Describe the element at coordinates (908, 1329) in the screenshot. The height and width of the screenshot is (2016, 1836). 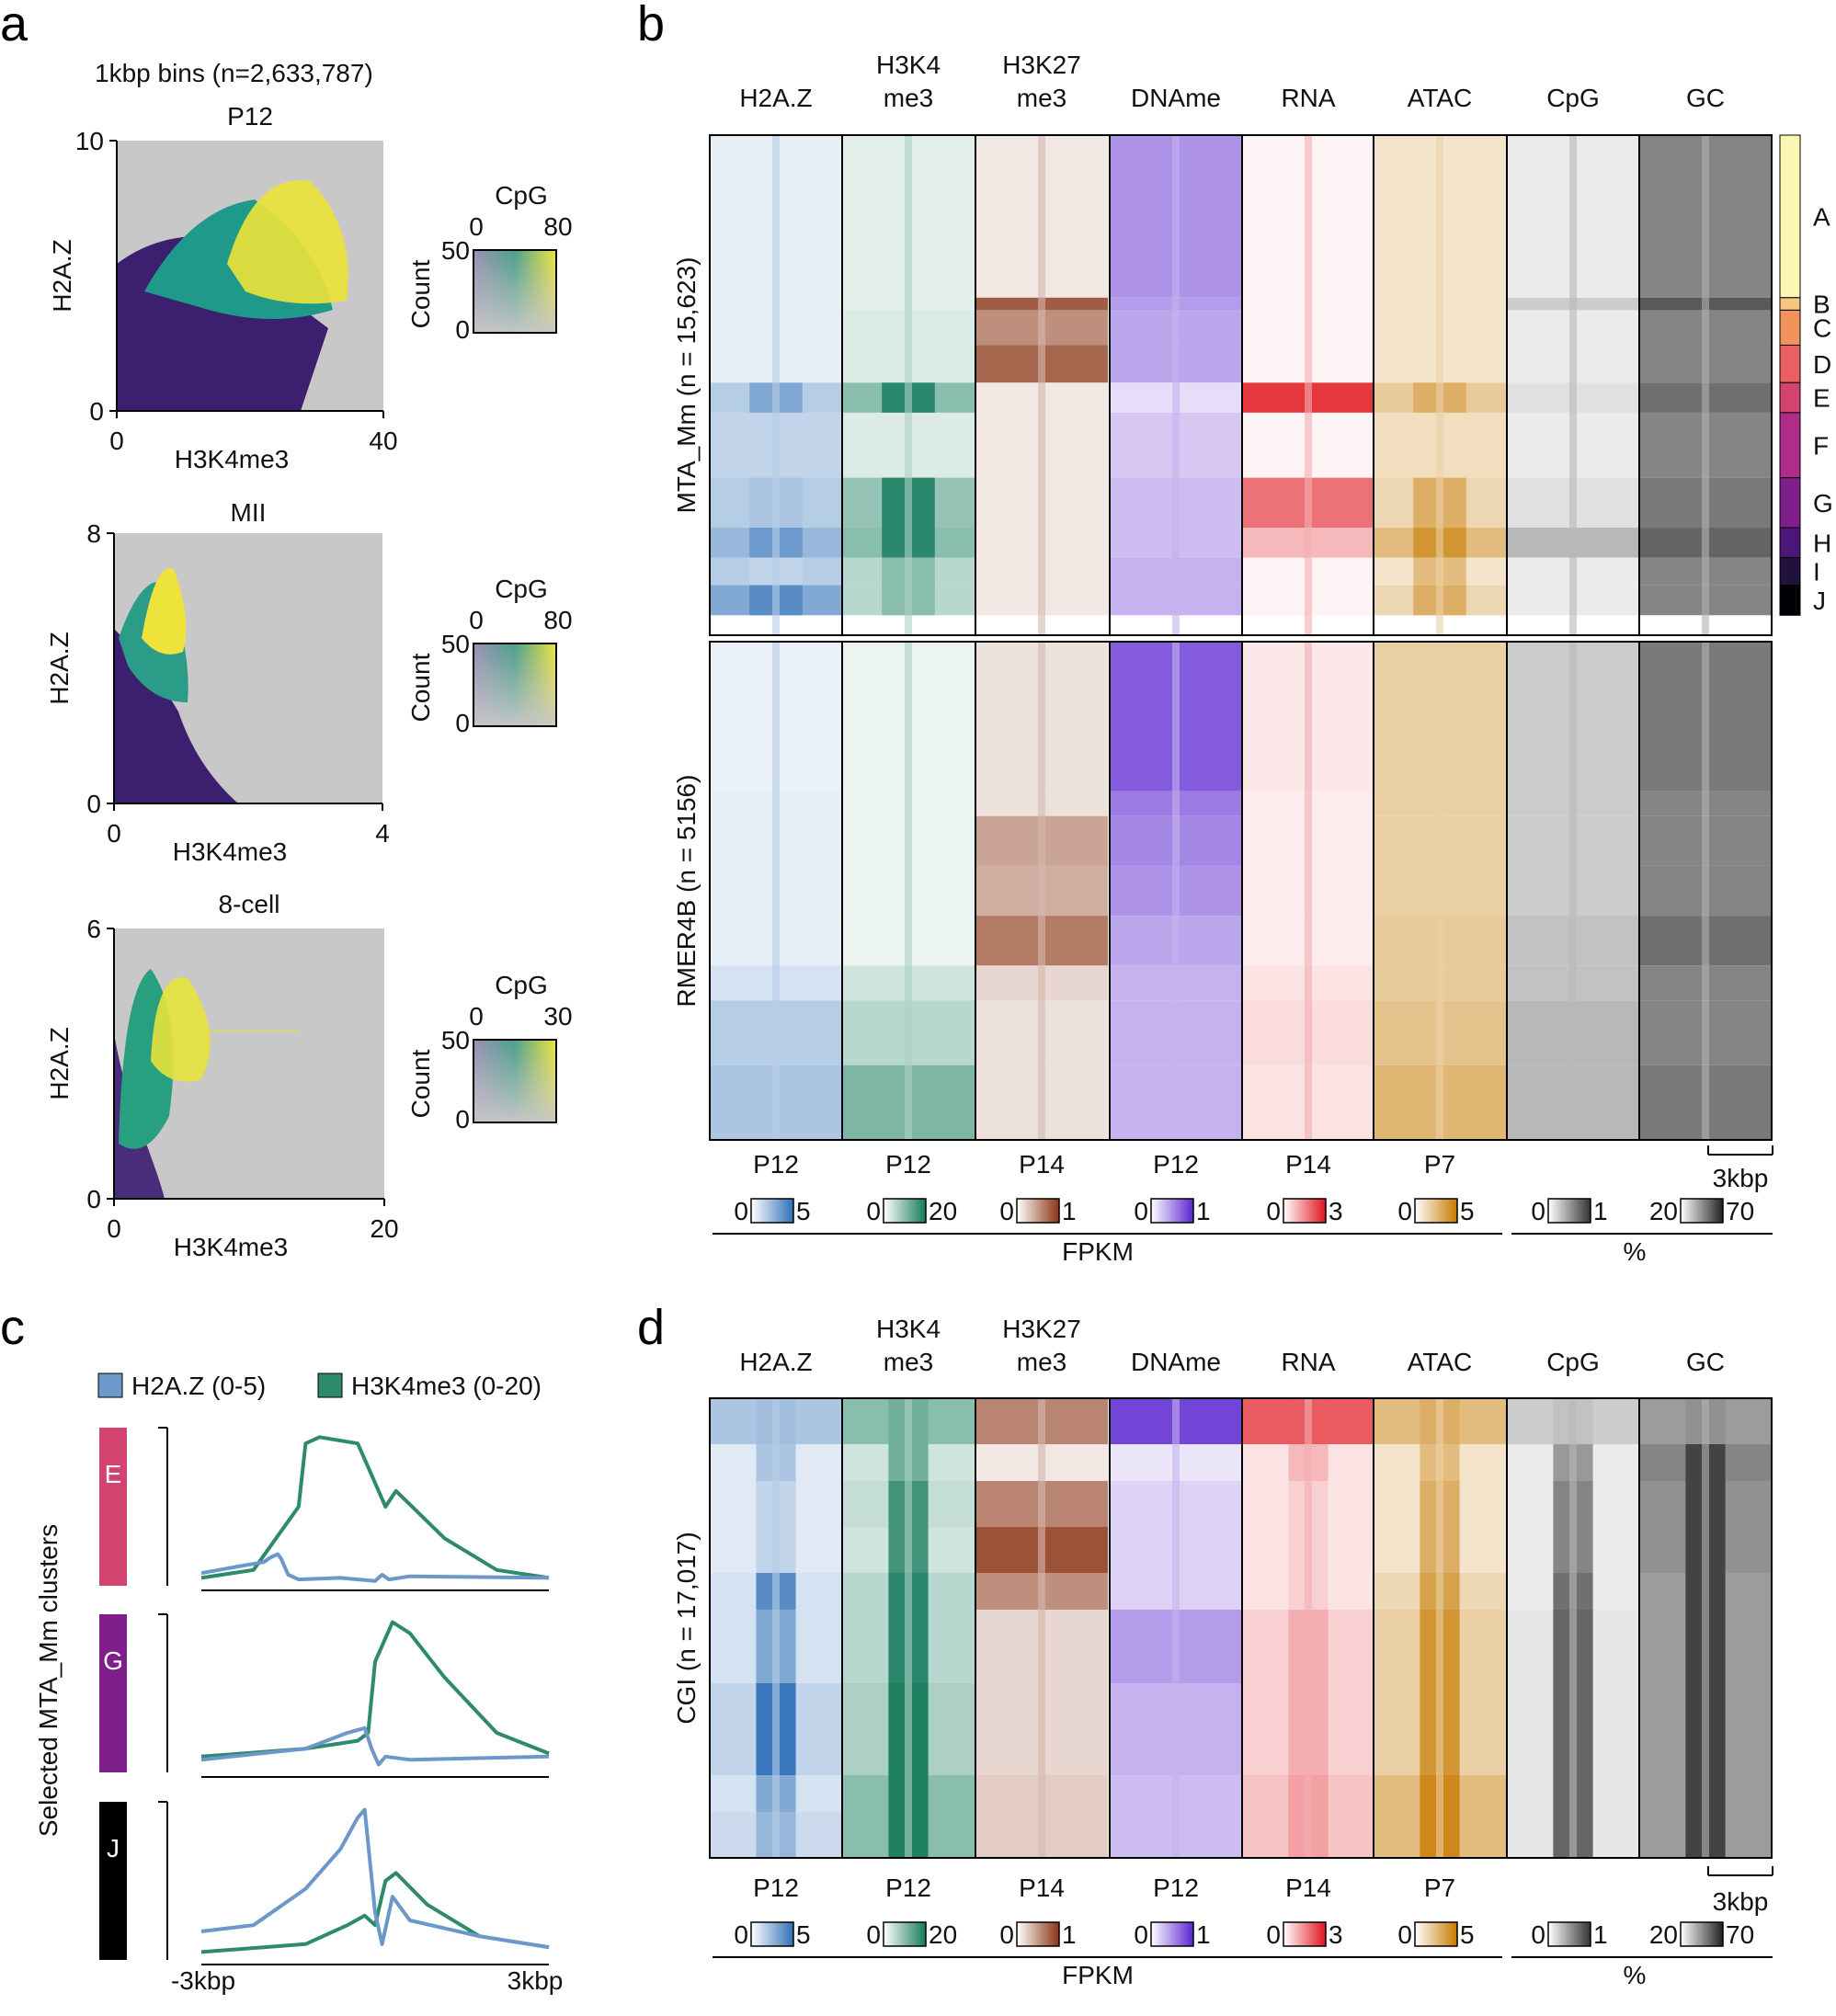
I see `column-header-line1: H3K4` at that location.